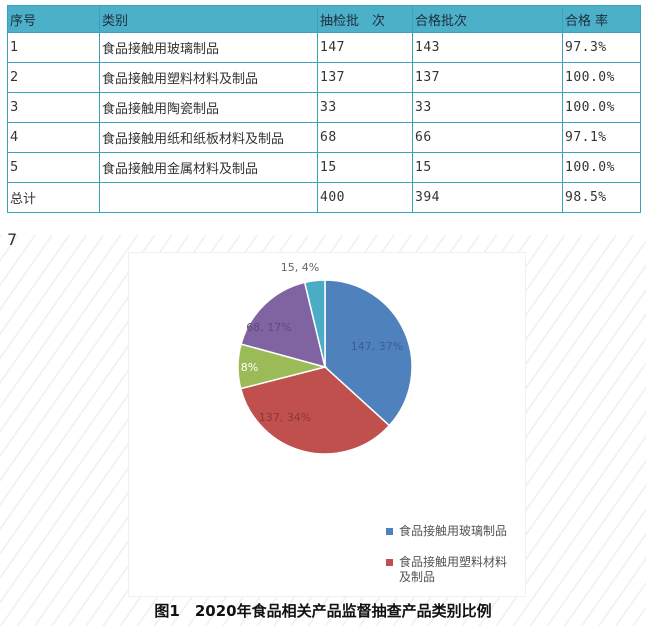 This screenshot has height=626, width=646. I want to click on table-row: 1 食品接触用玻璃制品 147 143 97.3%, so click(324, 47).